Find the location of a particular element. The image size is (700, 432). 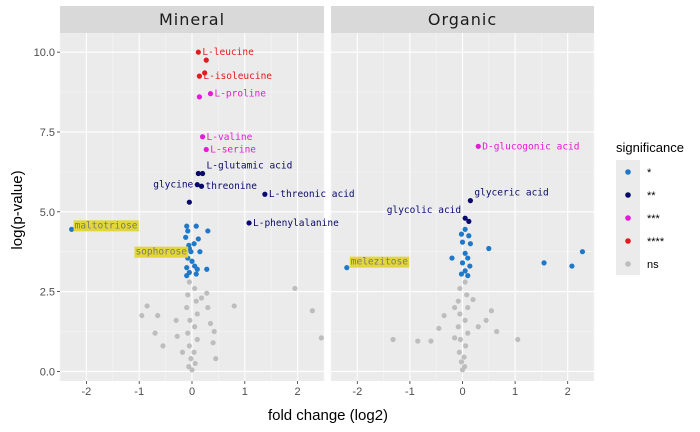

point-label: L-threonic acid is located at coordinates (312, 194).